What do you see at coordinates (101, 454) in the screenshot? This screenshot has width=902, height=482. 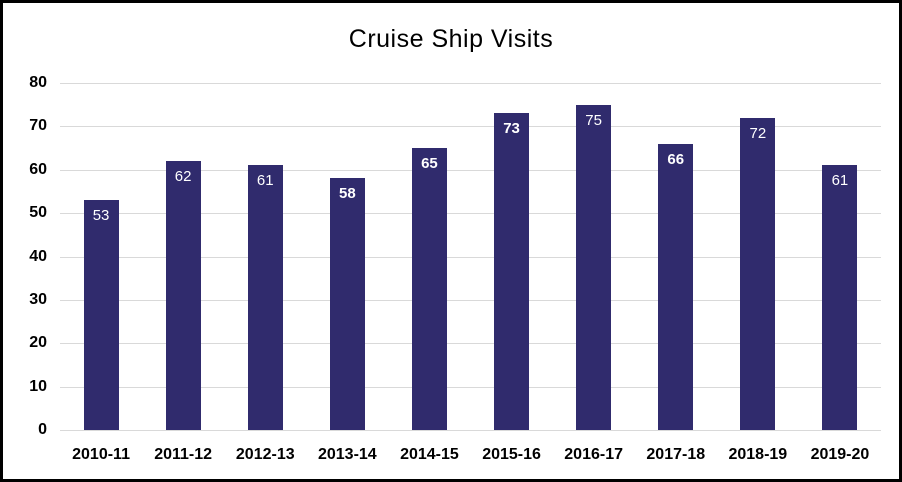 I see `x-tick-label: 2010-11` at bounding box center [101, 454].